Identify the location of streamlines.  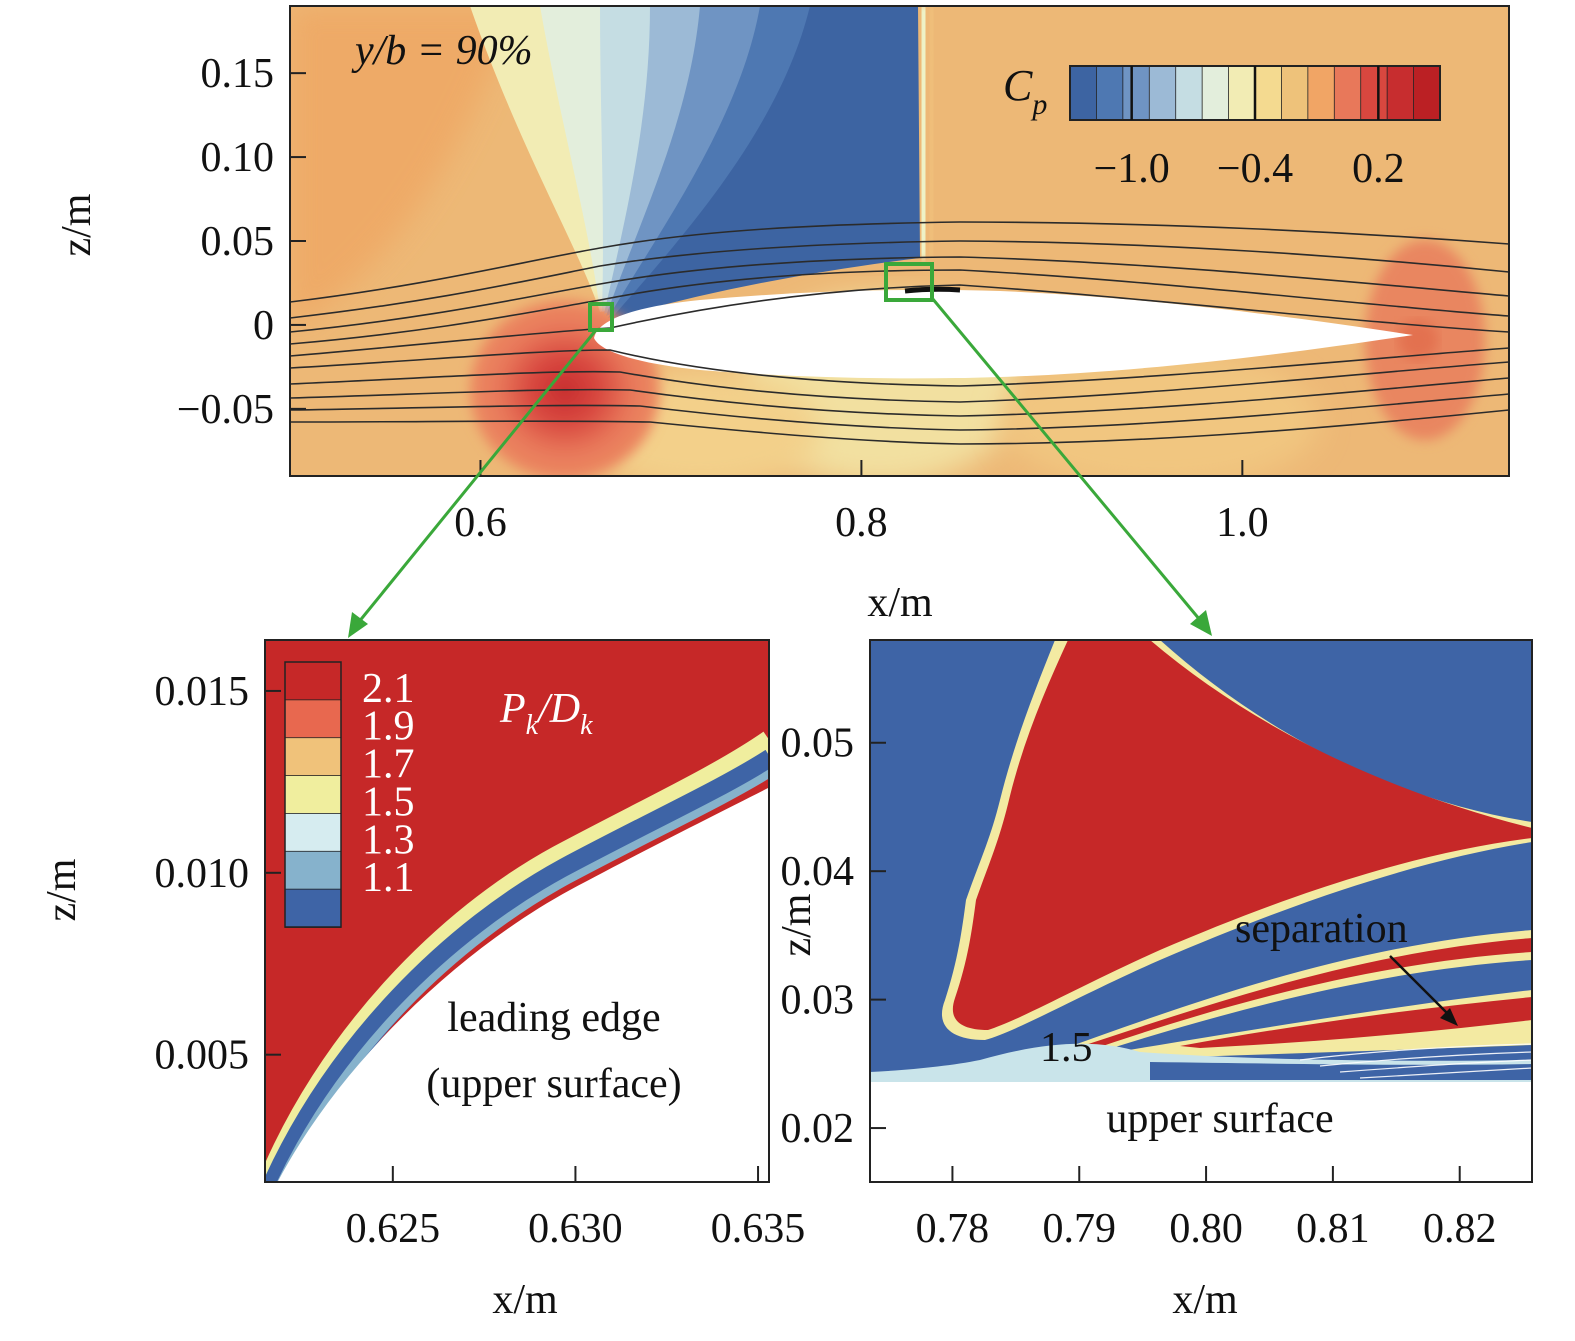
(899, 333).